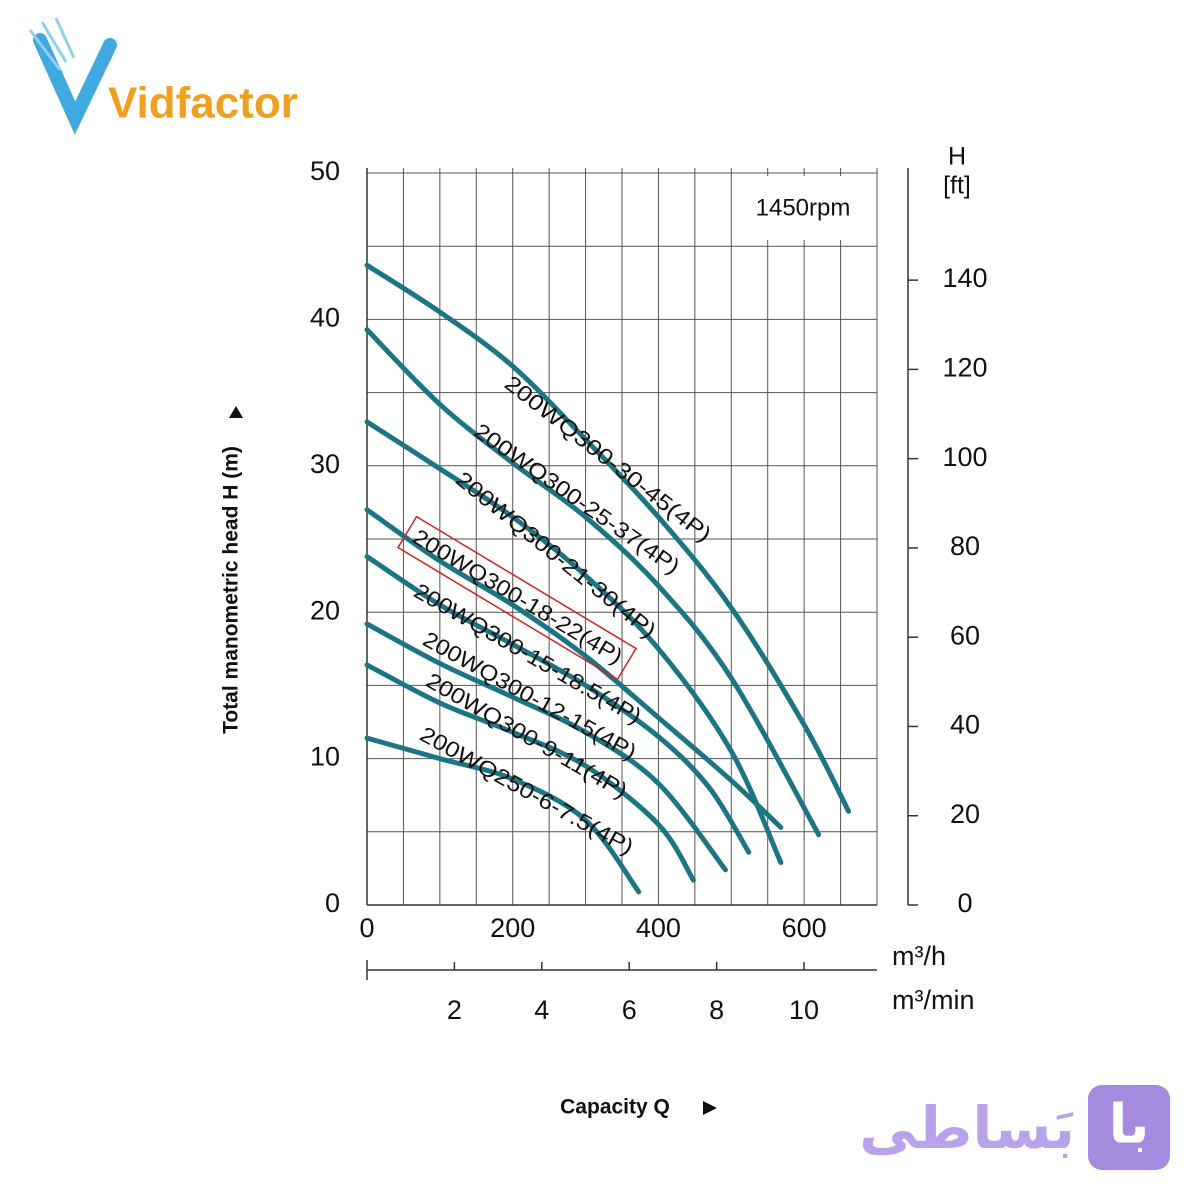 The image size is (1200, 1200). Describe the element at coordinates (615, 1107) in the screenshot. I see `x-axis-title: Capacity Q` at that location.